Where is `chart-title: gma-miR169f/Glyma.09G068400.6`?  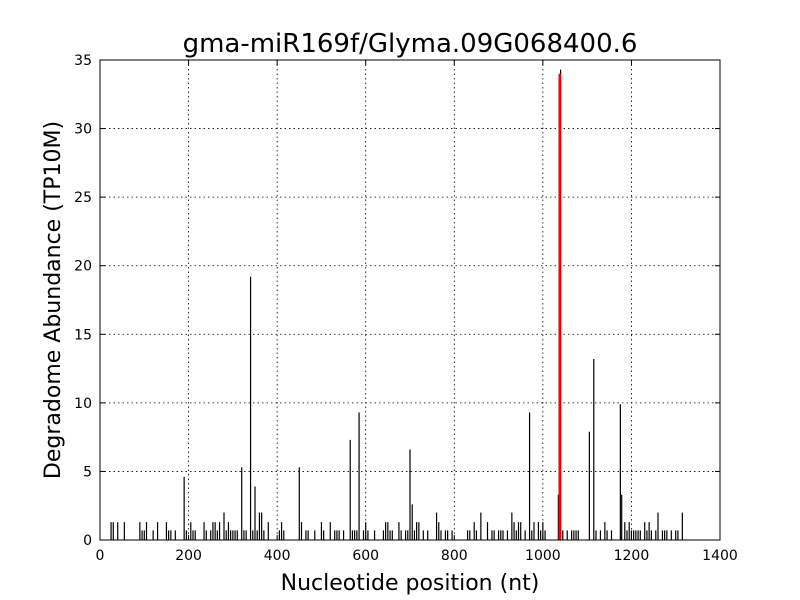 chart-title: gma-miR169f/Glyma.09G068400.6 is located at coordinates (410, 44).